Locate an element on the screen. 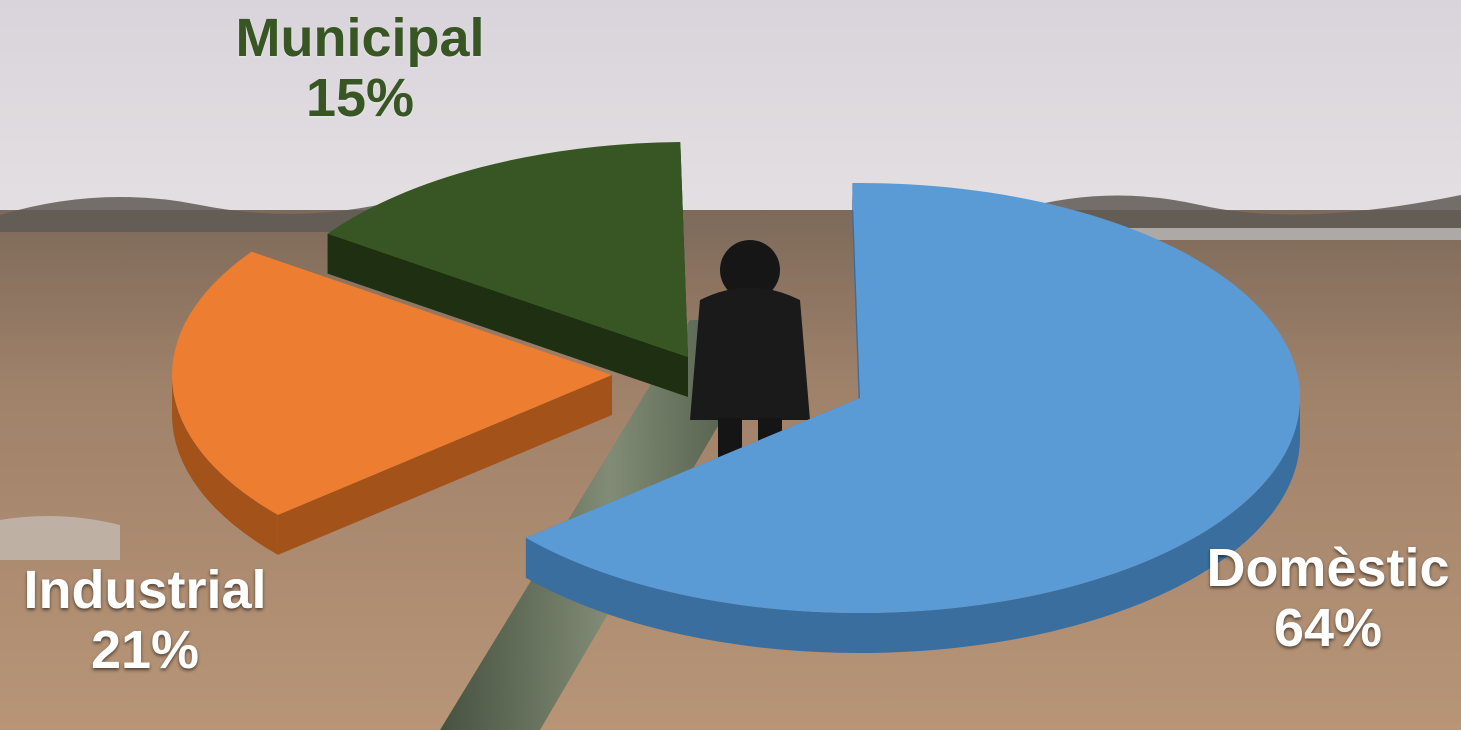 Image resolution: width=1461 pixels, height=730 pixels. slice-top-municipal is located at coordinates (507, 249).